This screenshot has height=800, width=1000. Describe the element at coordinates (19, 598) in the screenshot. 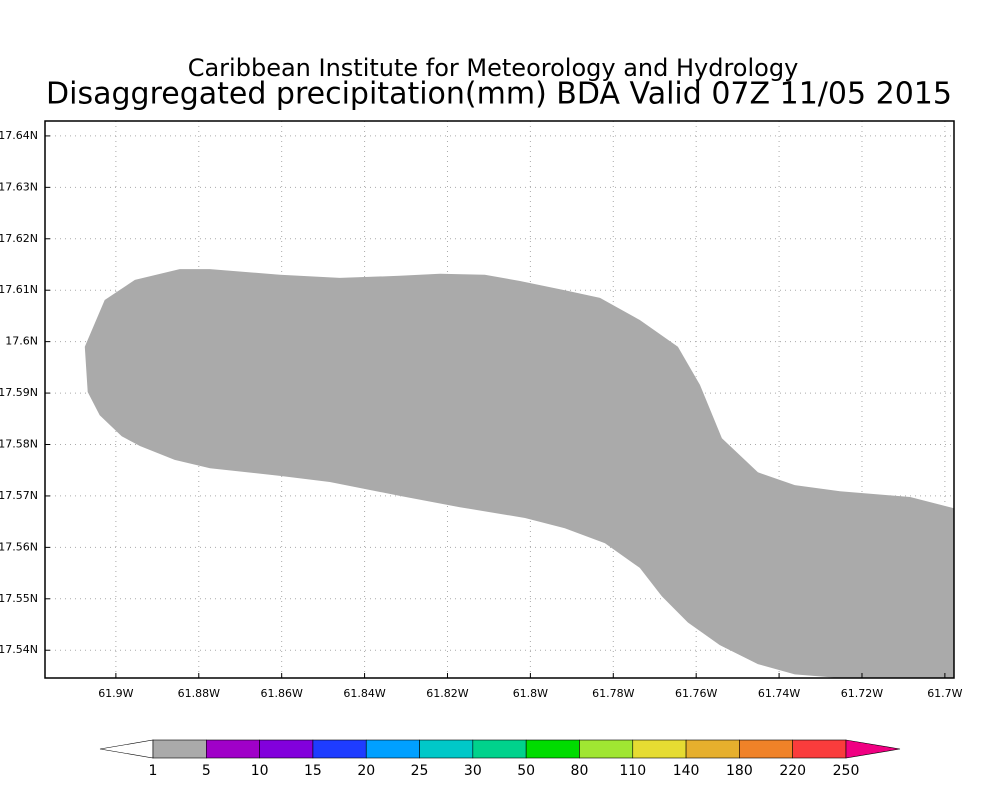

I see `y-tick-label: 17.55N` at that location.